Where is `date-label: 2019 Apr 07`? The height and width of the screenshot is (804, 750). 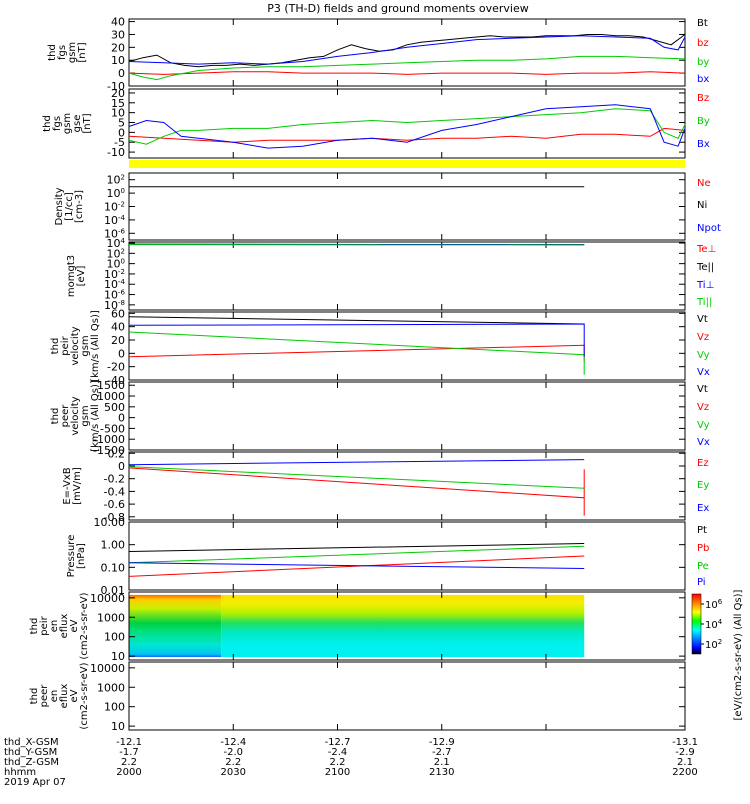
date-label: 2019 Apr 07 is located at coordinates (35, 782).